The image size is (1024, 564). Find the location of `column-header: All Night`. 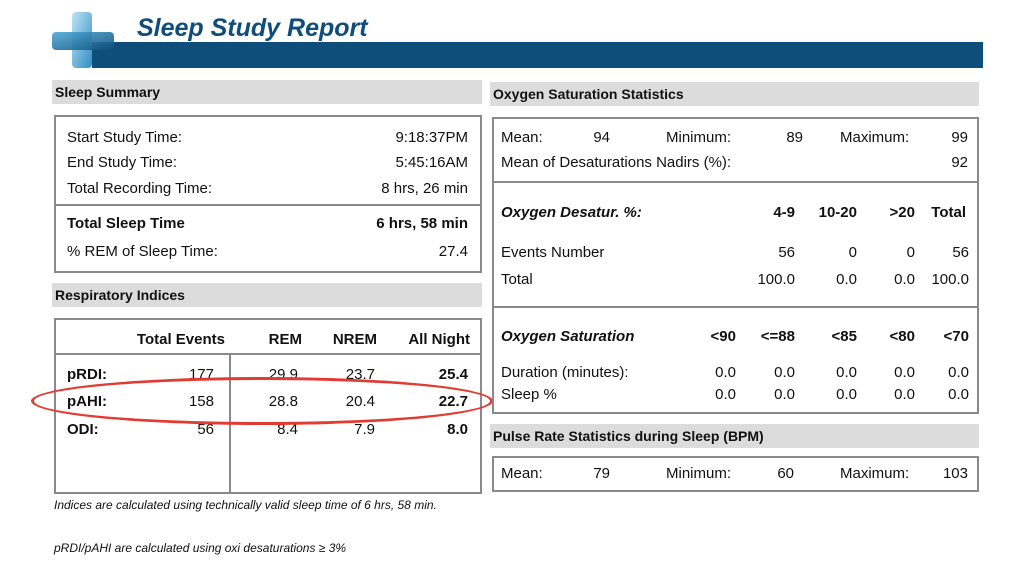

column-header: All Night is located at coordinates (439, 339).